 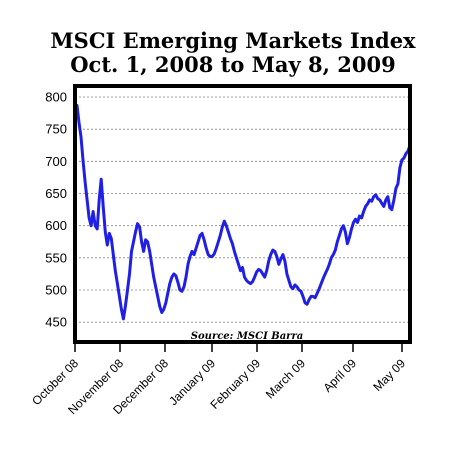 I want to click on x-tick-label: May 09, so click(x=389, y=375).